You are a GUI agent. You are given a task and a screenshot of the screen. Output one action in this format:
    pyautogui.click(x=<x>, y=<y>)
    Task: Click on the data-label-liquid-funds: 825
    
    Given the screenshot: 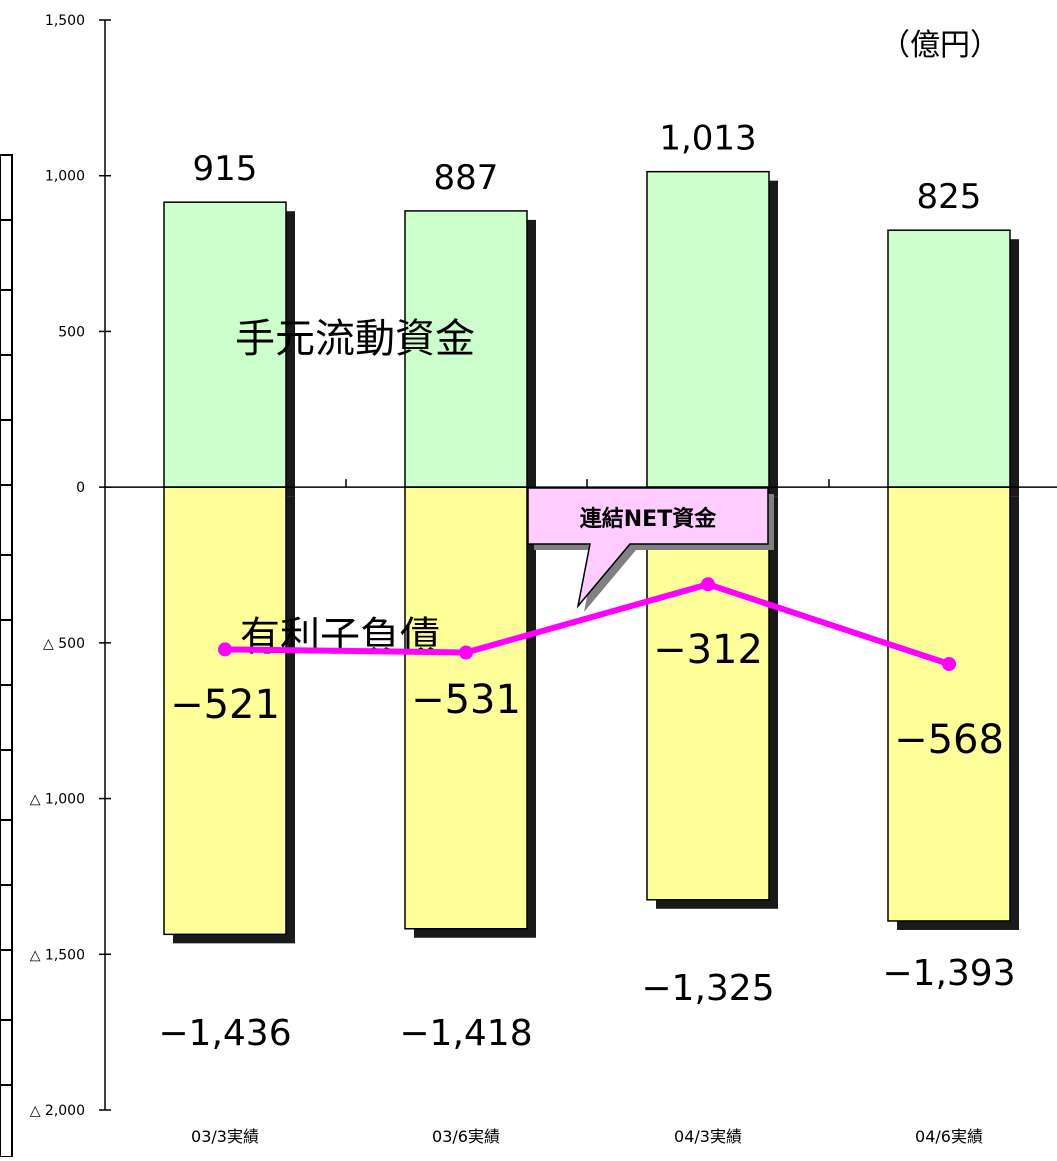 What is the action you would take?
    pyautogui.click(x=949, y=197)
    